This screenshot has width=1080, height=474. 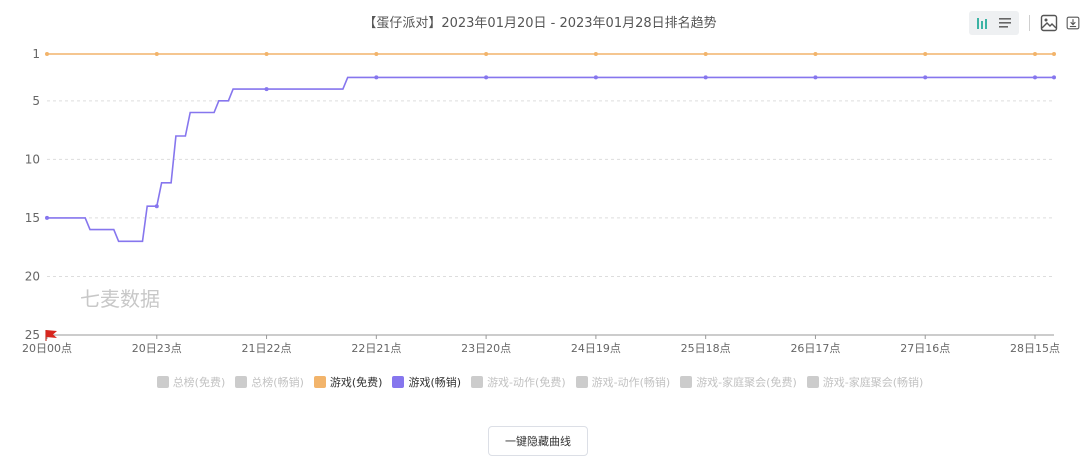 I want to click on chart-title: 【蛋仔派对】2023年01月20日 - 2023年01月28日排名趋势, so click(x=540, y=23).